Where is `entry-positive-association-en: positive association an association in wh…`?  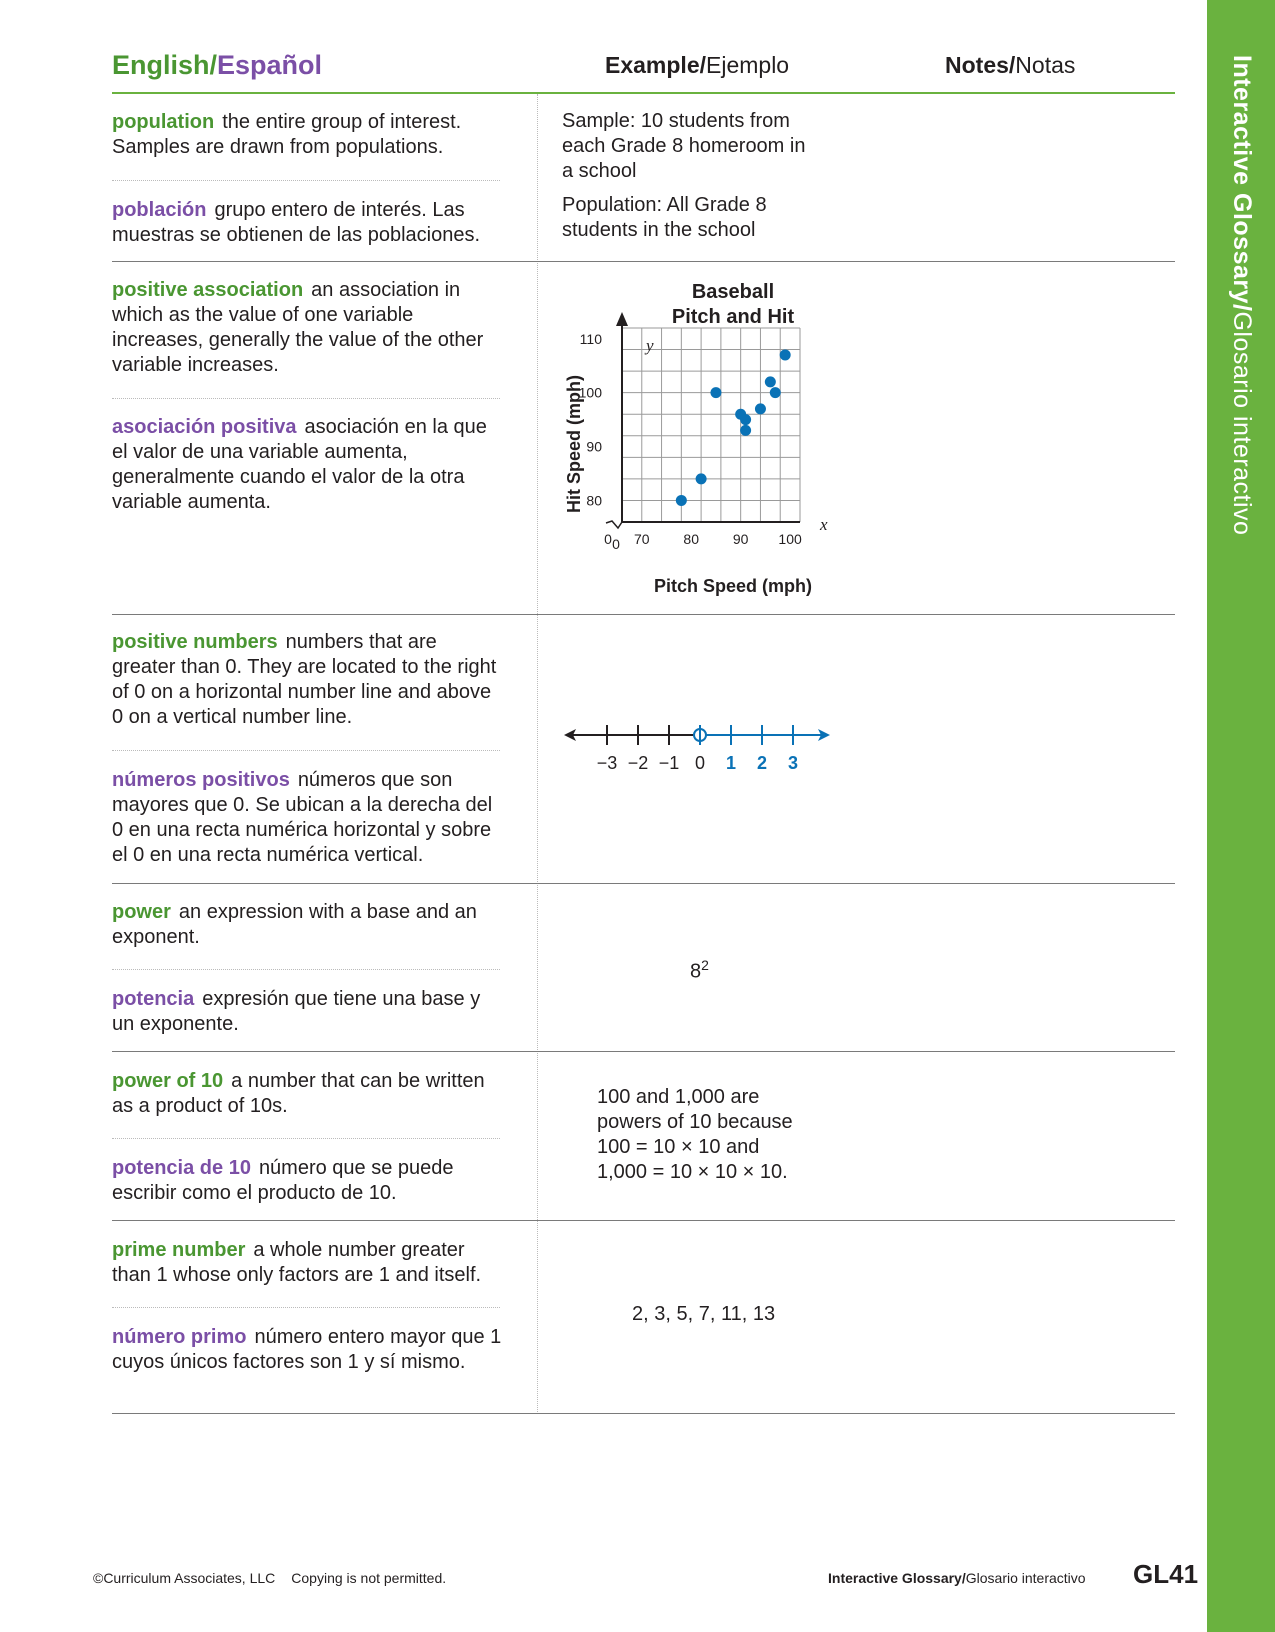
entry-positive-association-en: positive association an association in wh… is located at coordinates (308, 328).